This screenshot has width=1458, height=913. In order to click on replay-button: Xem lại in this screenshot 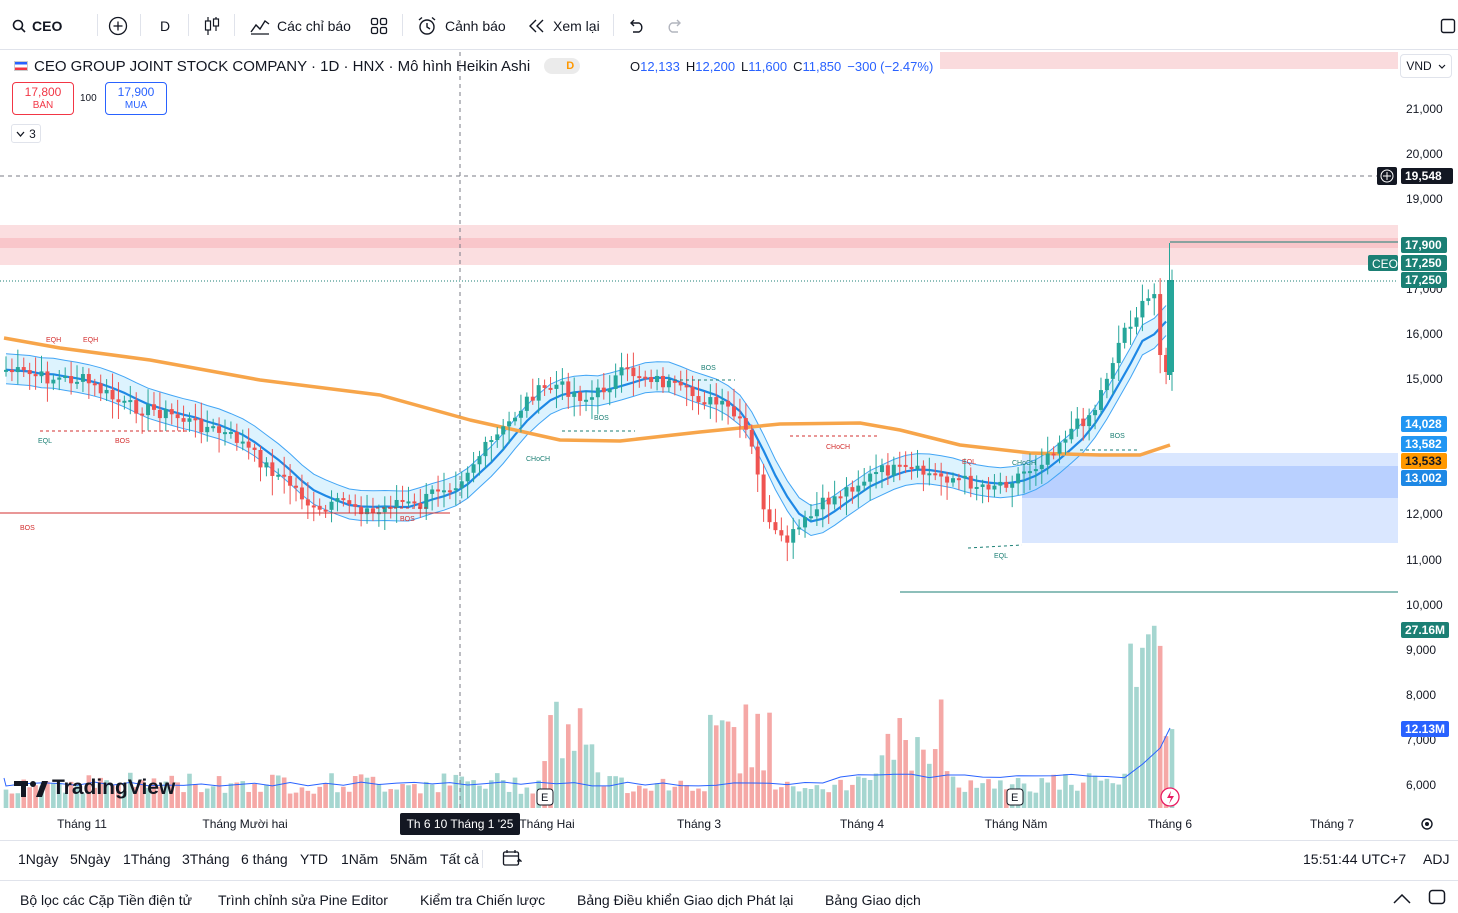, I will do `click(564, 26)`.